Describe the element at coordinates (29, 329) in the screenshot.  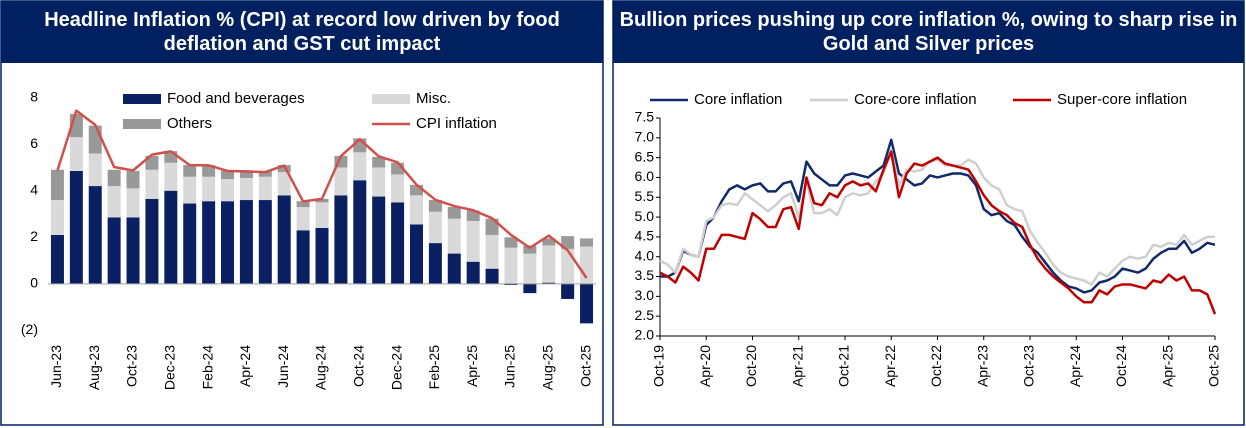
I see `y-tick-label: (2)` at that location.